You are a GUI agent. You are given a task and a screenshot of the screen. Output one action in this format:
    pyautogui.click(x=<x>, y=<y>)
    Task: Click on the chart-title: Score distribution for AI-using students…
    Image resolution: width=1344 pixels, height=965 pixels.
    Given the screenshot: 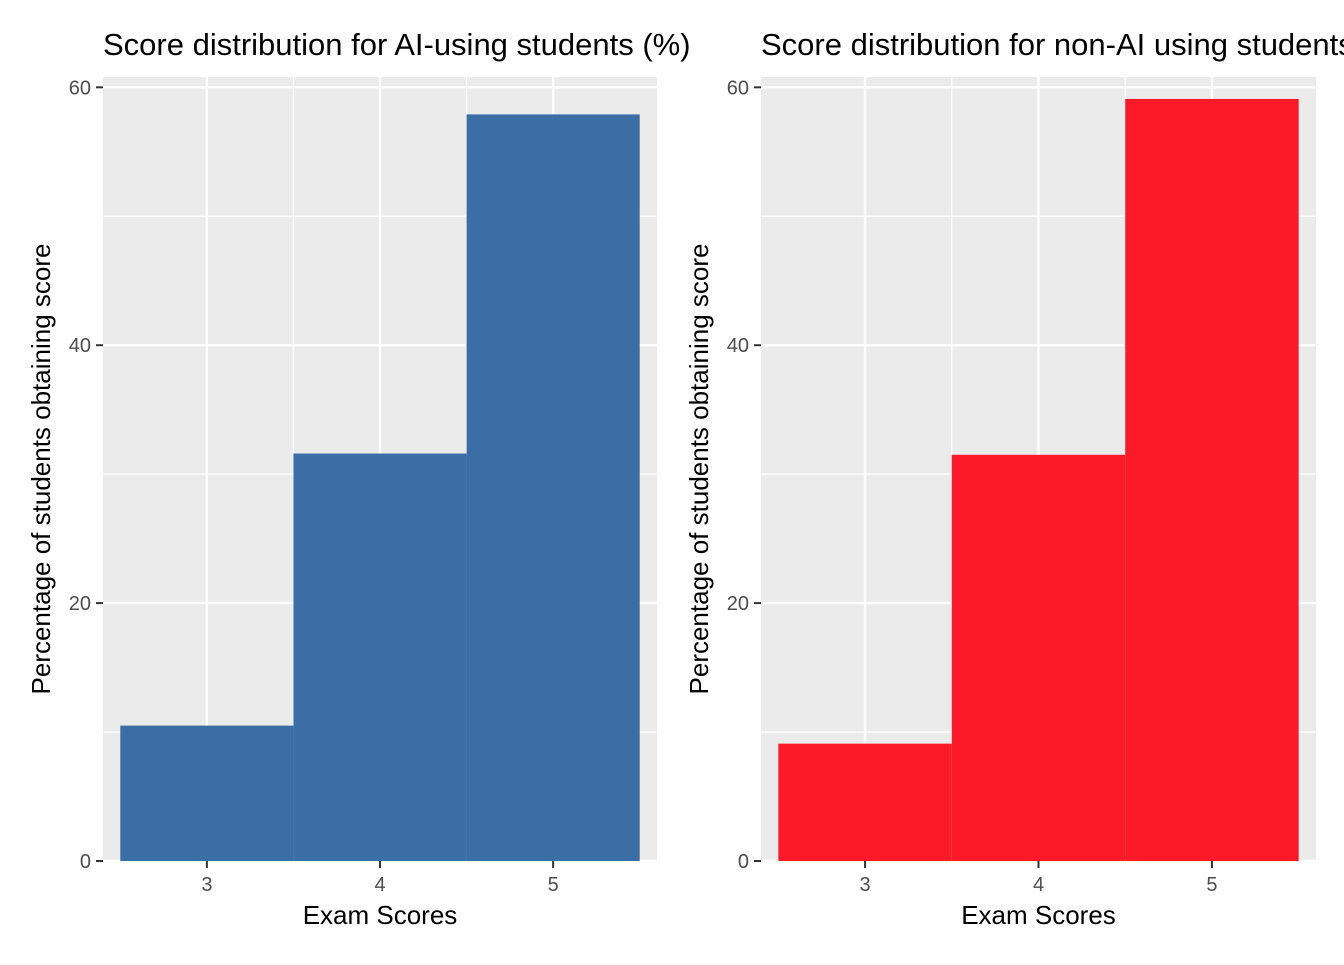 What is the action you would take?
    pyautogui.click(x=397, y=44)
    